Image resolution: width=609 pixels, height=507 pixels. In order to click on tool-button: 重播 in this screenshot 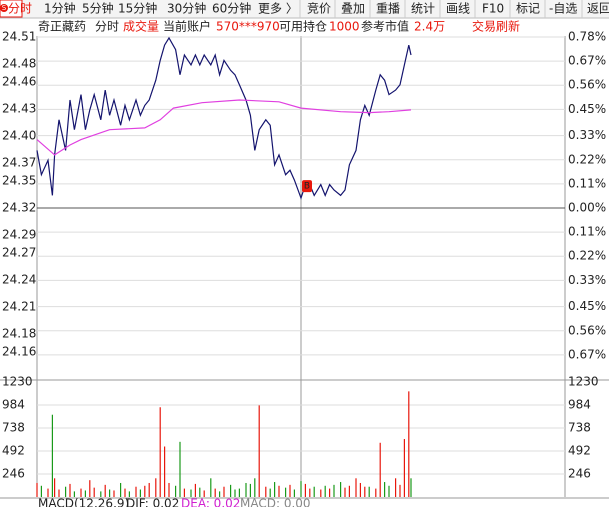, I will do `click(388, 9)`.